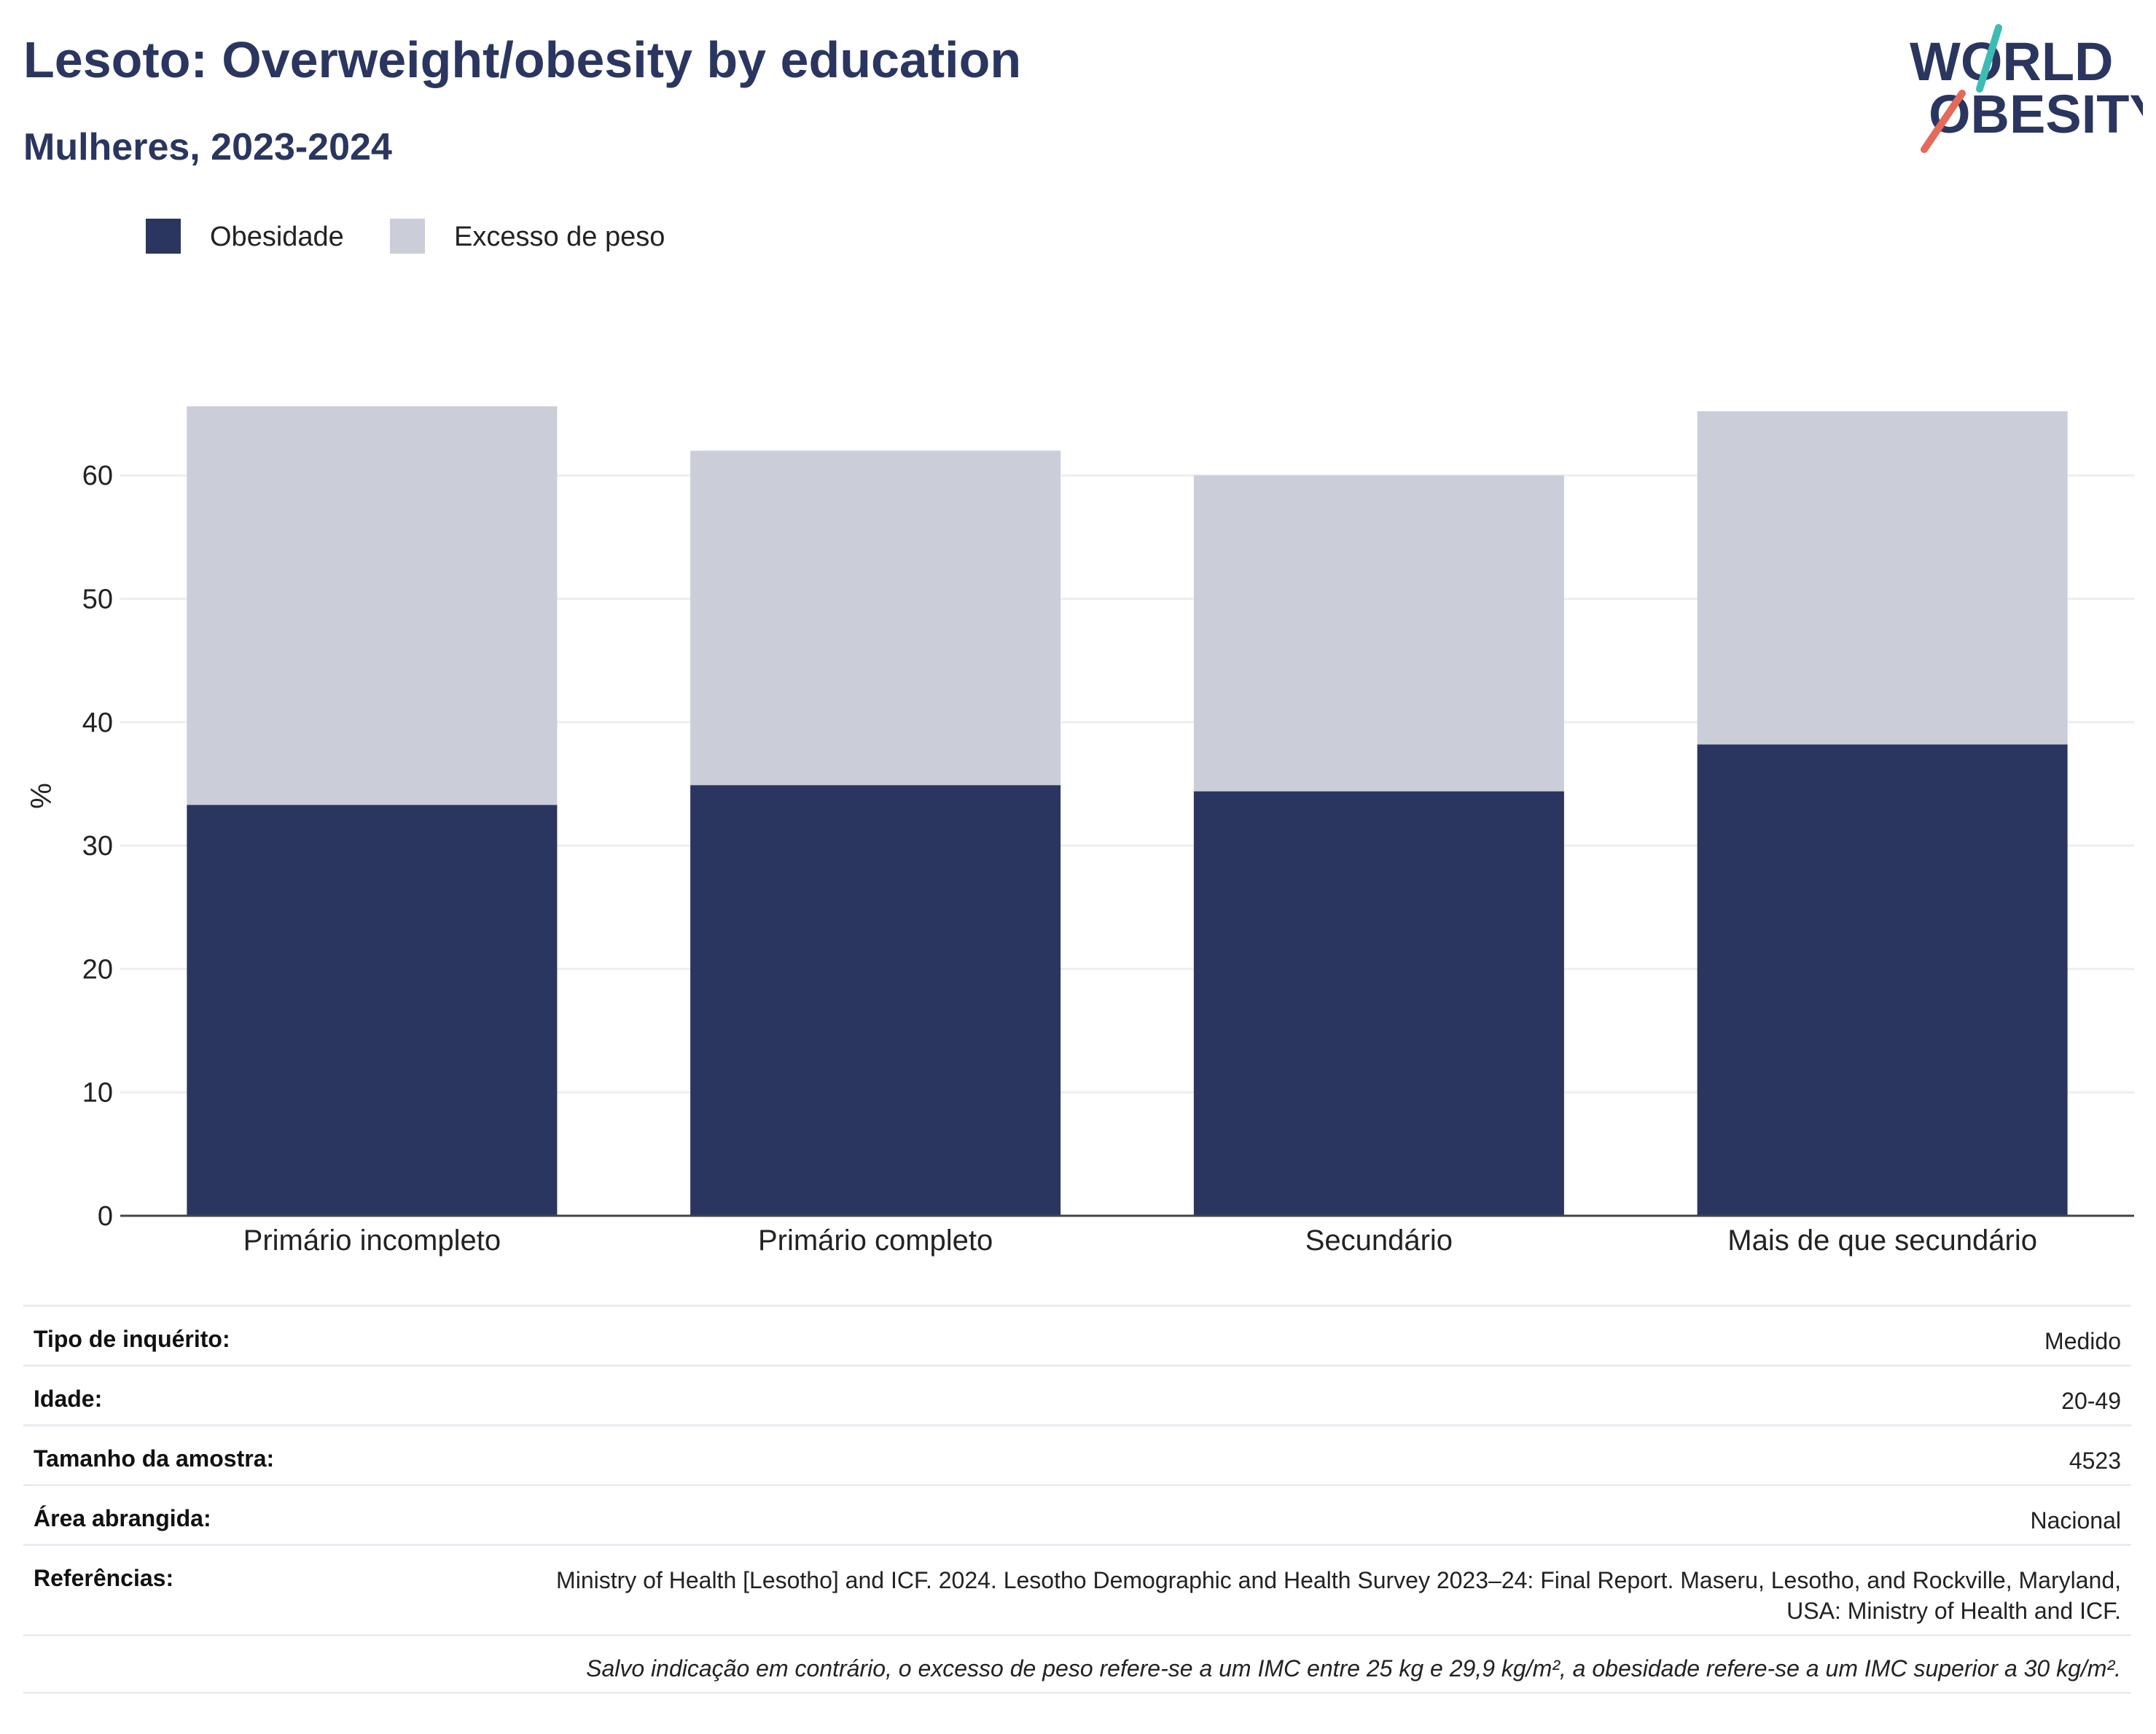 The width and height of the screenshot is (2156, 1734). I want to click on info-label: Área abrangida:, so click(123, 1518).